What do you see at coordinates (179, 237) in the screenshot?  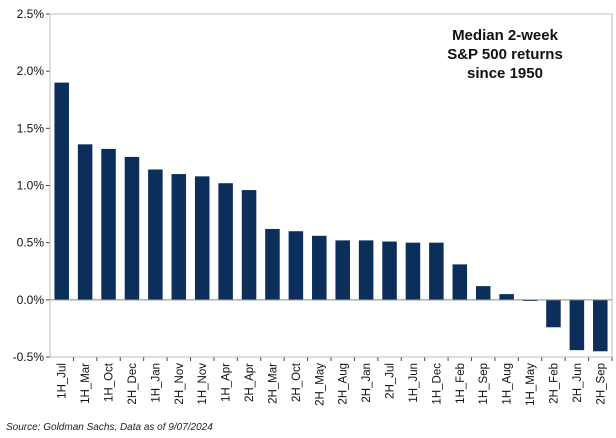 I see `bar-2h-nov` at bounding box center [179, 237].